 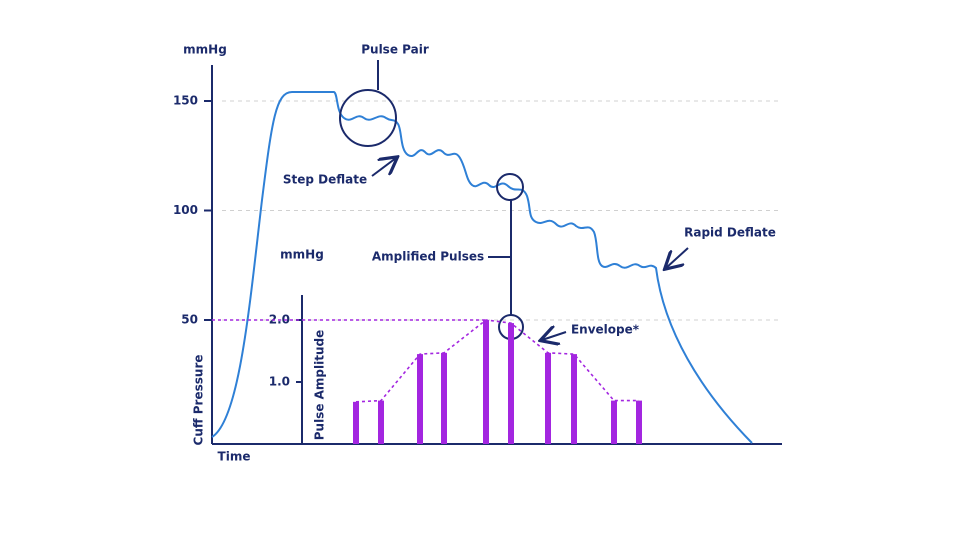 I want to click on axis-label: Cuff Pressure, so click(x=199, y=400).